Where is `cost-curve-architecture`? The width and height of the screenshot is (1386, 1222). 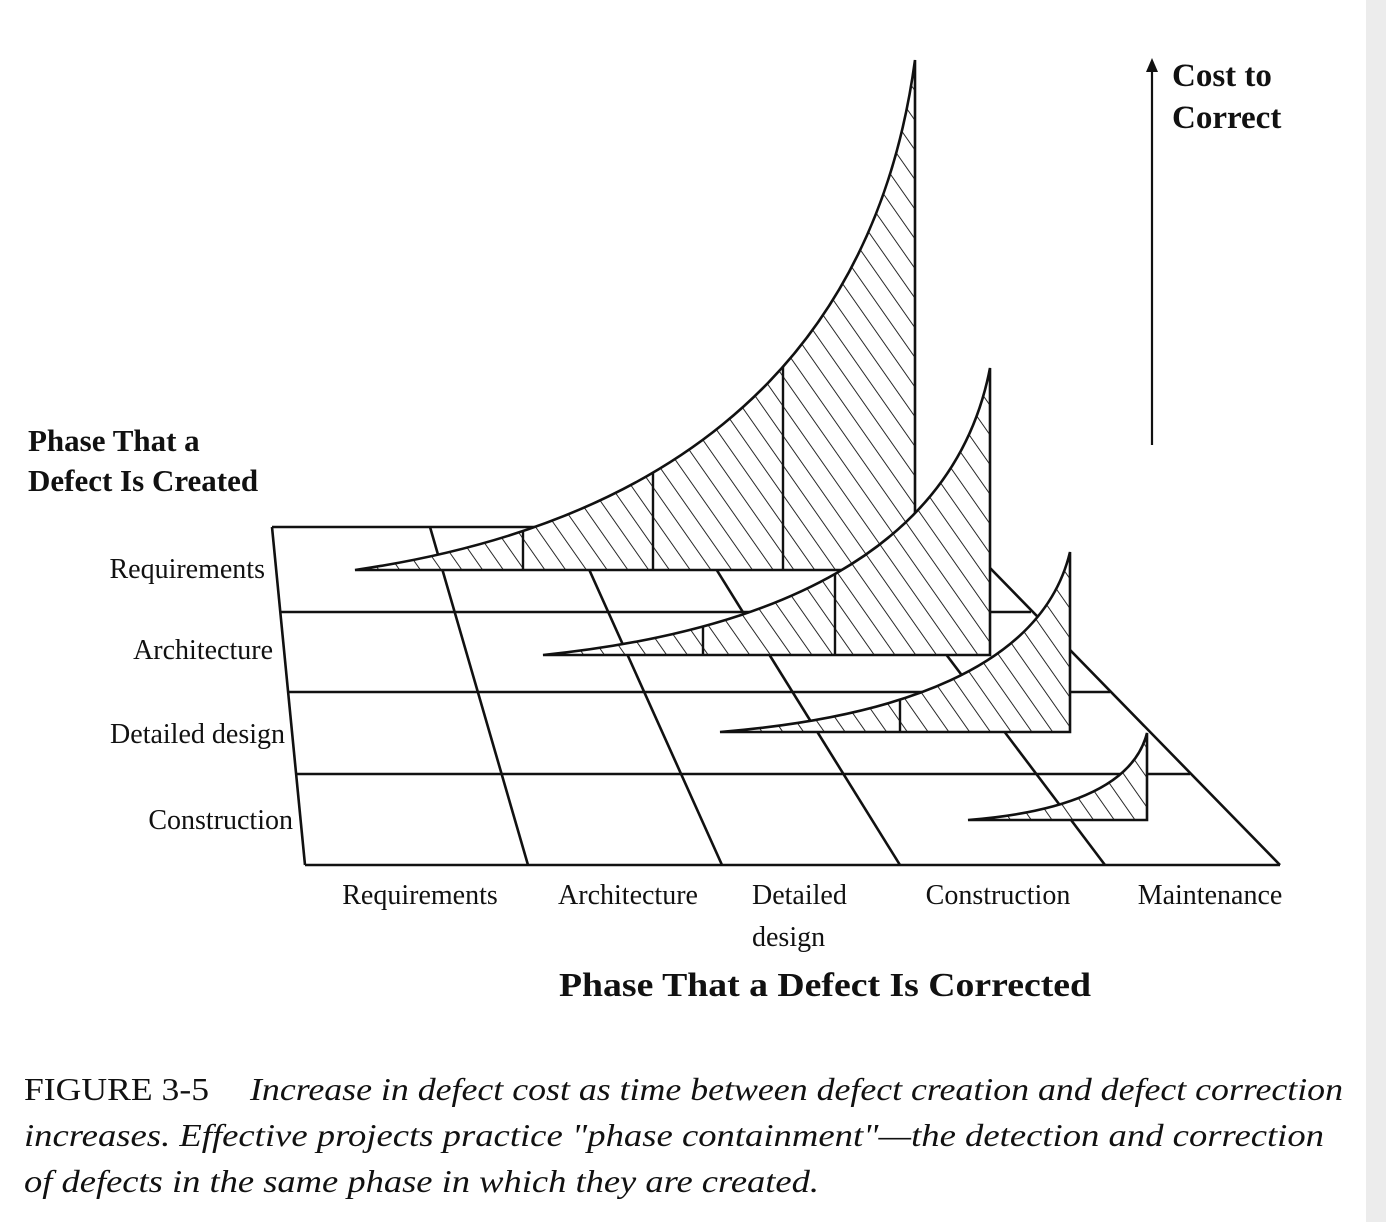
cost-curve-architecture is located at coordinates (767, 512).